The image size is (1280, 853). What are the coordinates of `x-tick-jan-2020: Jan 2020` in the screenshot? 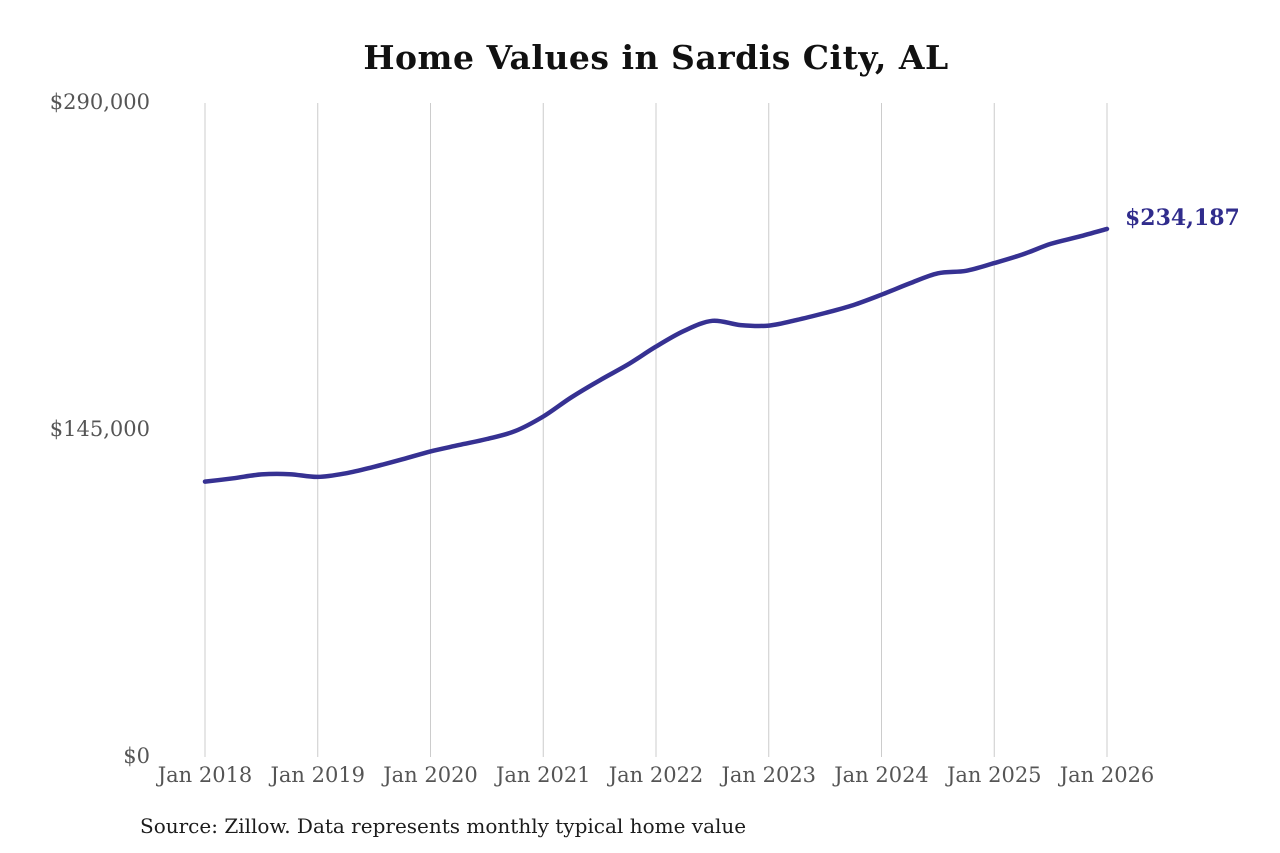 It's located at (430, 775).